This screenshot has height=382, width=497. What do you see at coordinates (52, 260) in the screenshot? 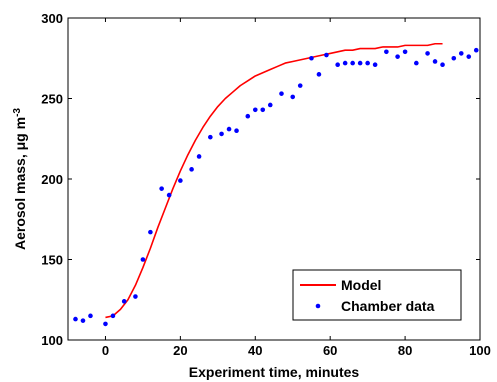
I see `y-tick-label: 150` at bounding box center [52, 260].